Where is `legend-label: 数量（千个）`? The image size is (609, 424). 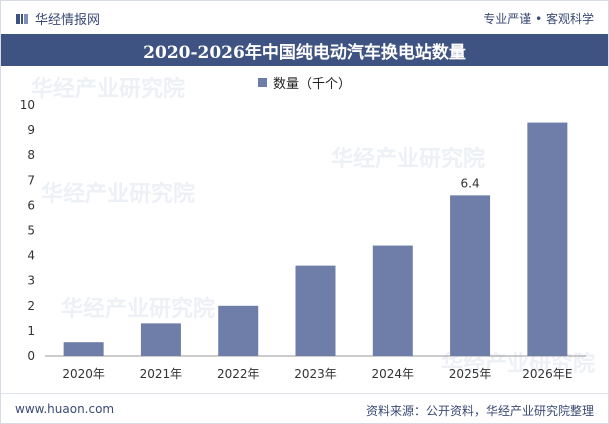
legend-label: 数量（千个） is located at coordinates (311, 84).